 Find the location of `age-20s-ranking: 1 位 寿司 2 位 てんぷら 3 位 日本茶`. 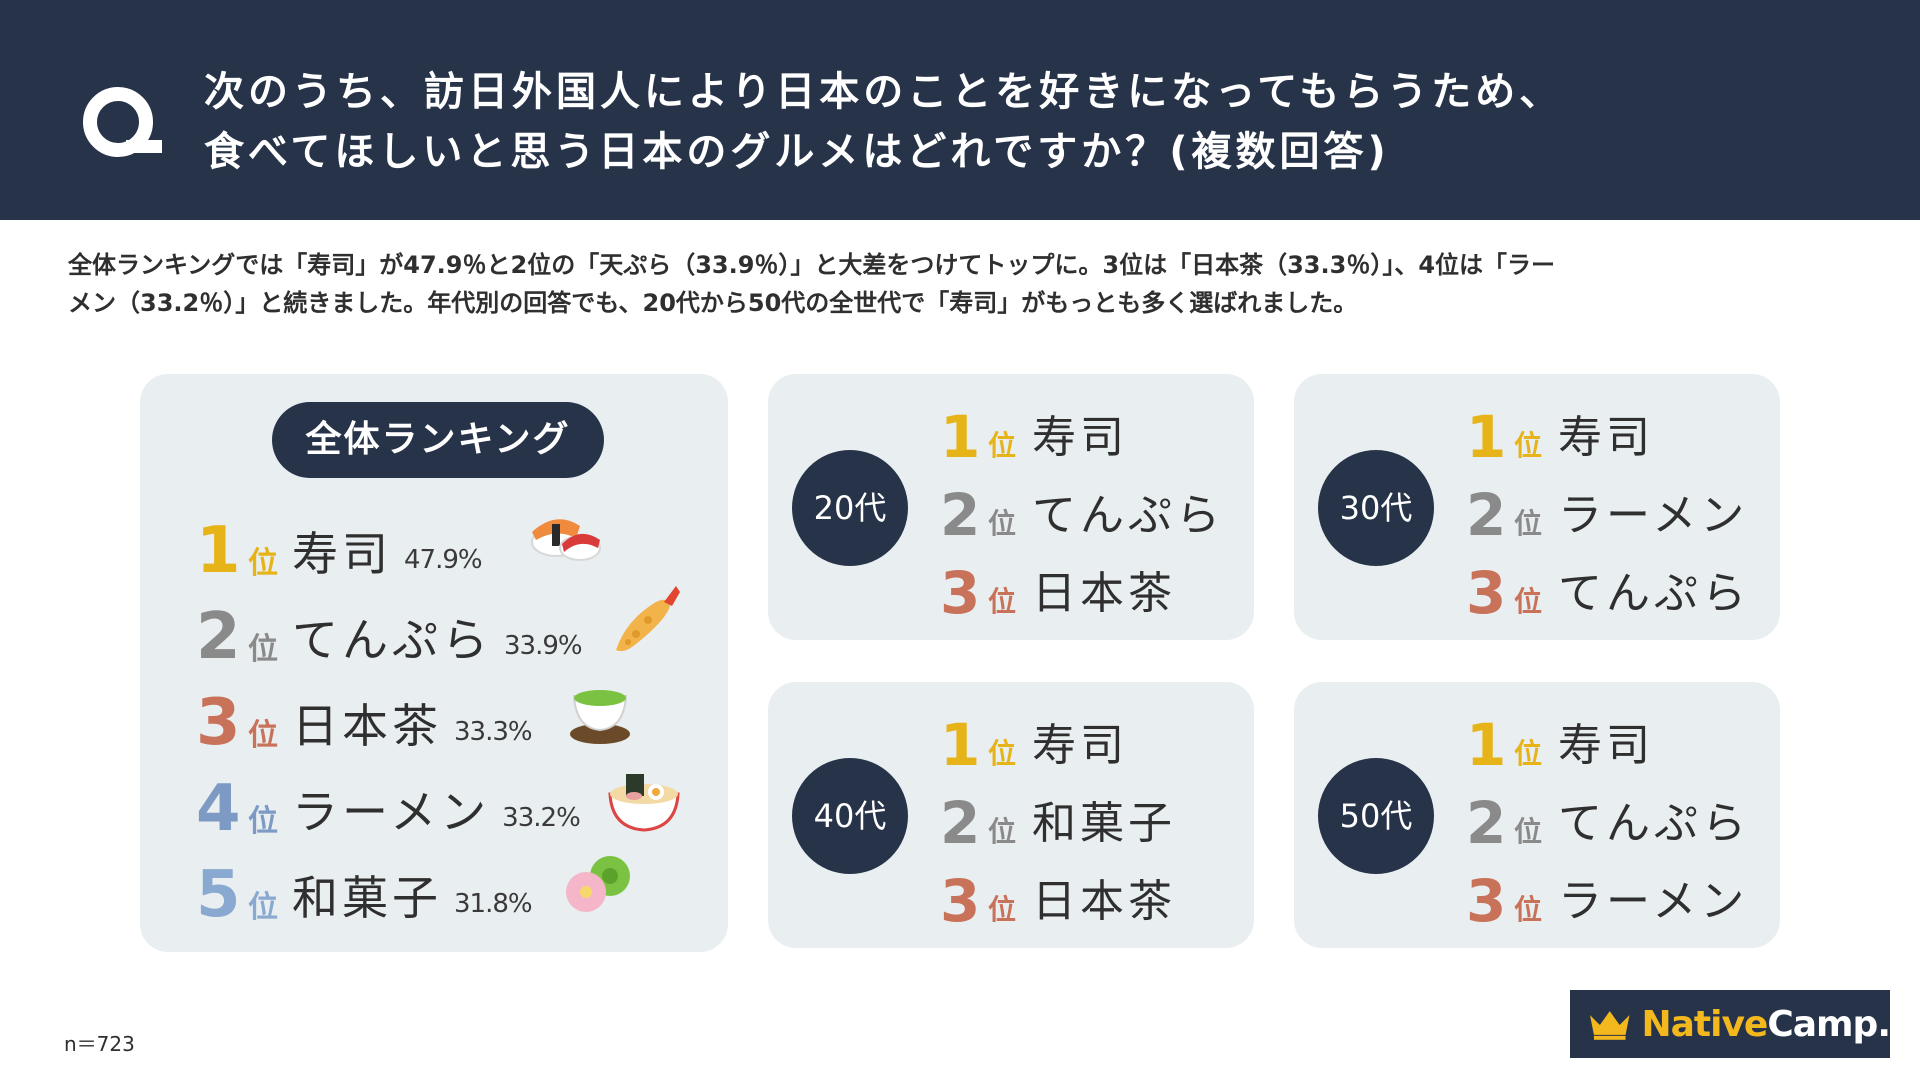

age-20s-ranking: 1 位 寿司 2 位 てんぷら 3 位 日本茶 is located at coordinates (1082, 509).